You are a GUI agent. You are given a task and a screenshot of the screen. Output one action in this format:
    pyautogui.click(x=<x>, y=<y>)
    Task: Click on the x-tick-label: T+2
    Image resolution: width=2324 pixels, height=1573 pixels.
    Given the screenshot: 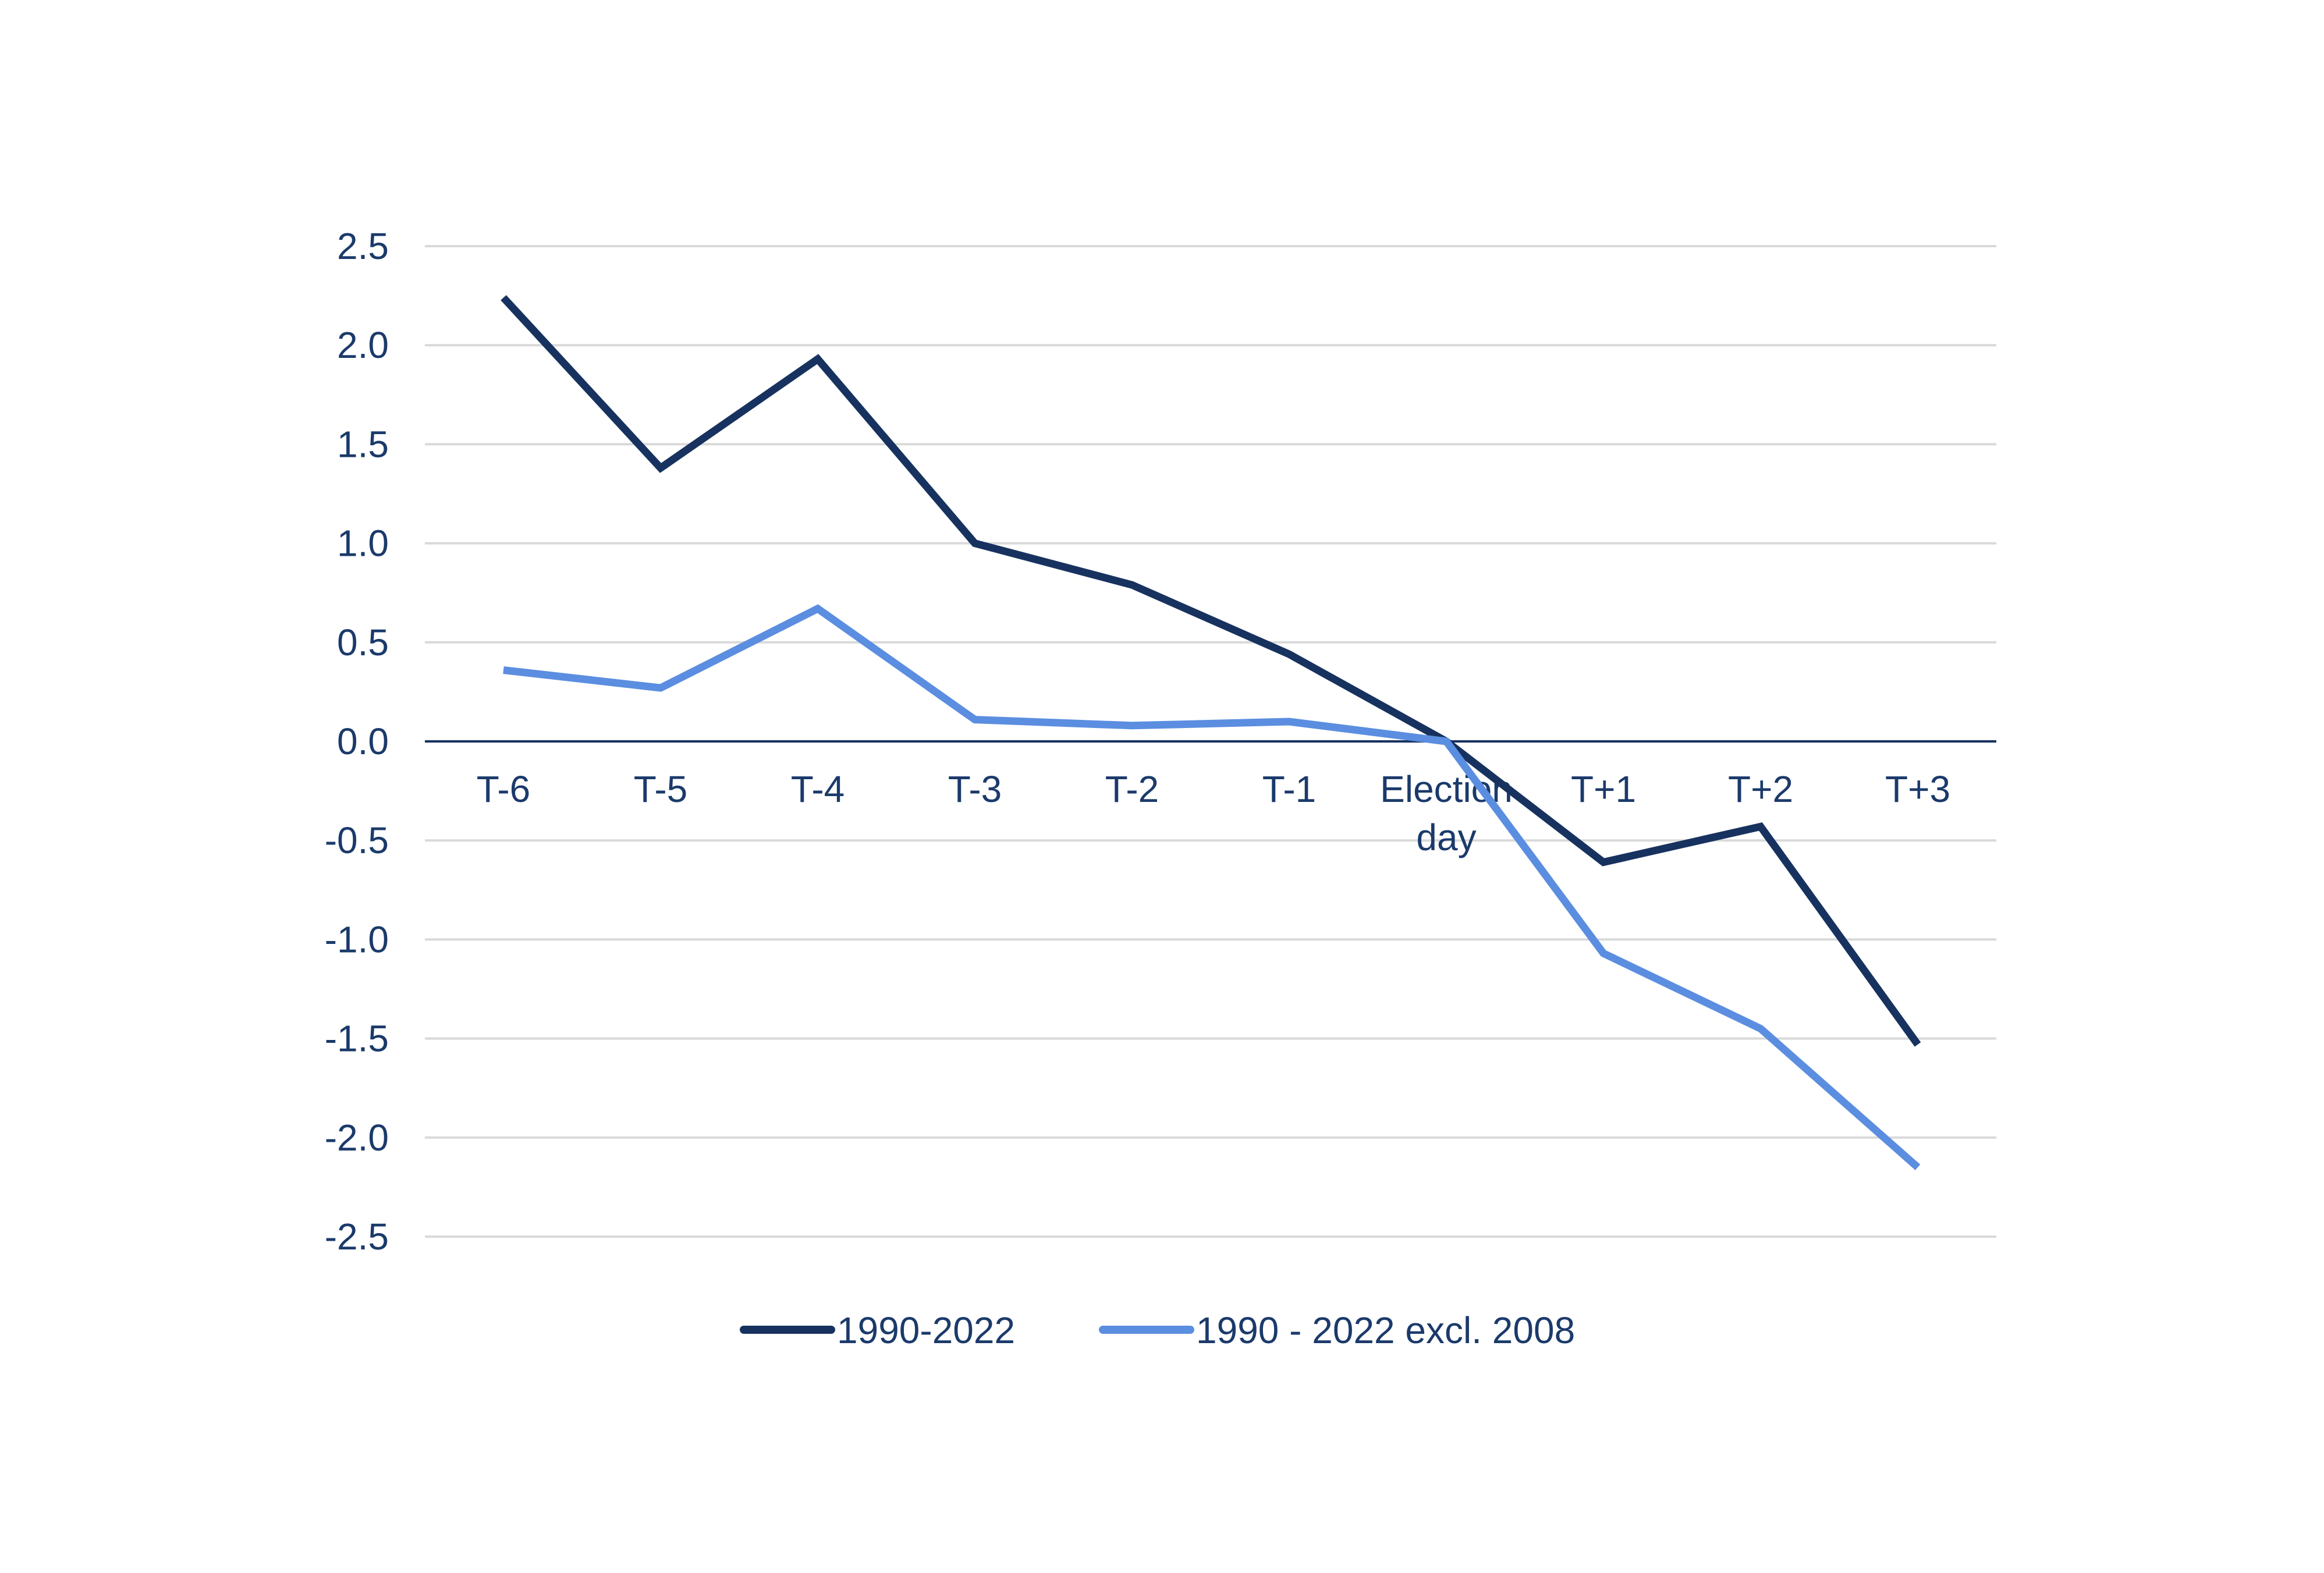 What is the action you would take?
    pyautogui.click(x=1761, y=789)
    